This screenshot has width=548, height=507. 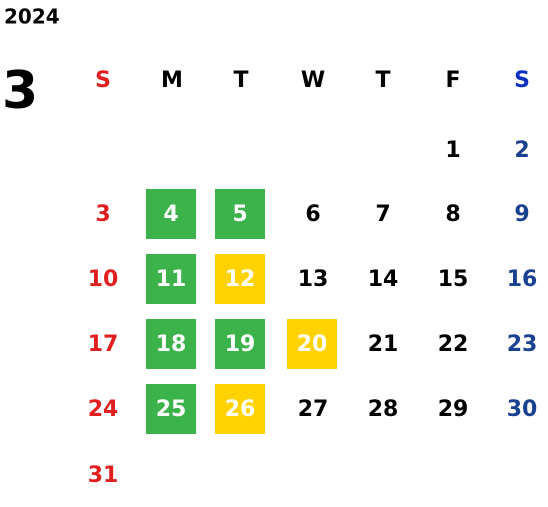 I want to click on day-number: 8, so click(x=452, y=214).